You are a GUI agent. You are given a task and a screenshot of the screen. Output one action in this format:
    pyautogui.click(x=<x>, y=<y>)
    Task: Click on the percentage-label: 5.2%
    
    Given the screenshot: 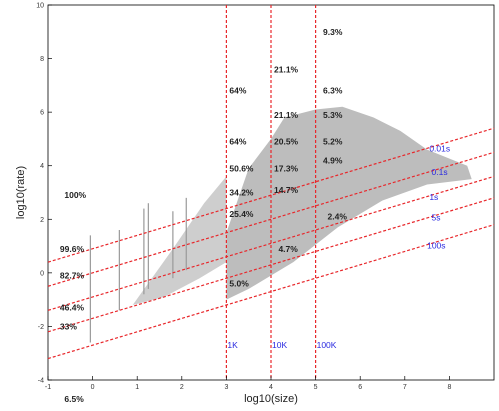 What is the action you would take?
    pyautogui.click(x=333, y=142)
    